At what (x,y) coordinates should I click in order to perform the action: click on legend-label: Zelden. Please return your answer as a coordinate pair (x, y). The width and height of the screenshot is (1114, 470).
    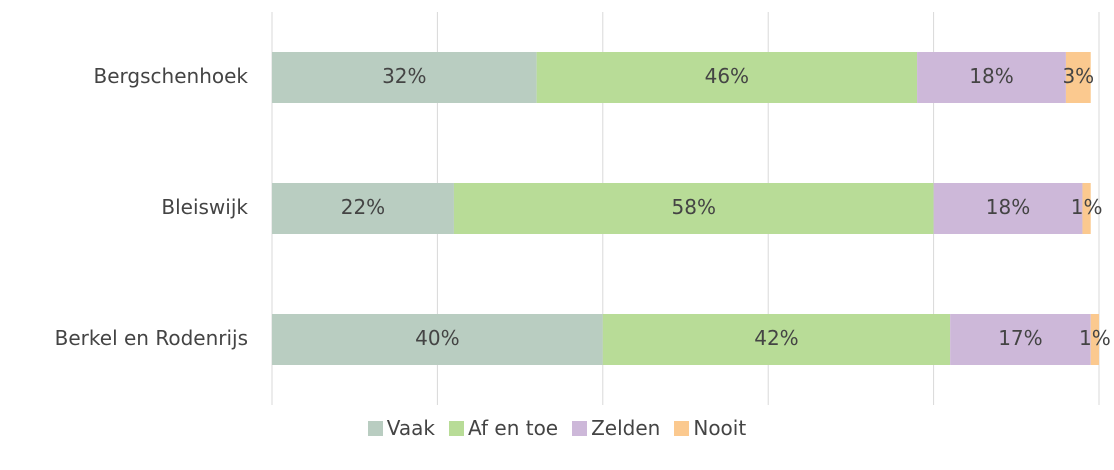
    Looking at the image, I should click on (626, 428).